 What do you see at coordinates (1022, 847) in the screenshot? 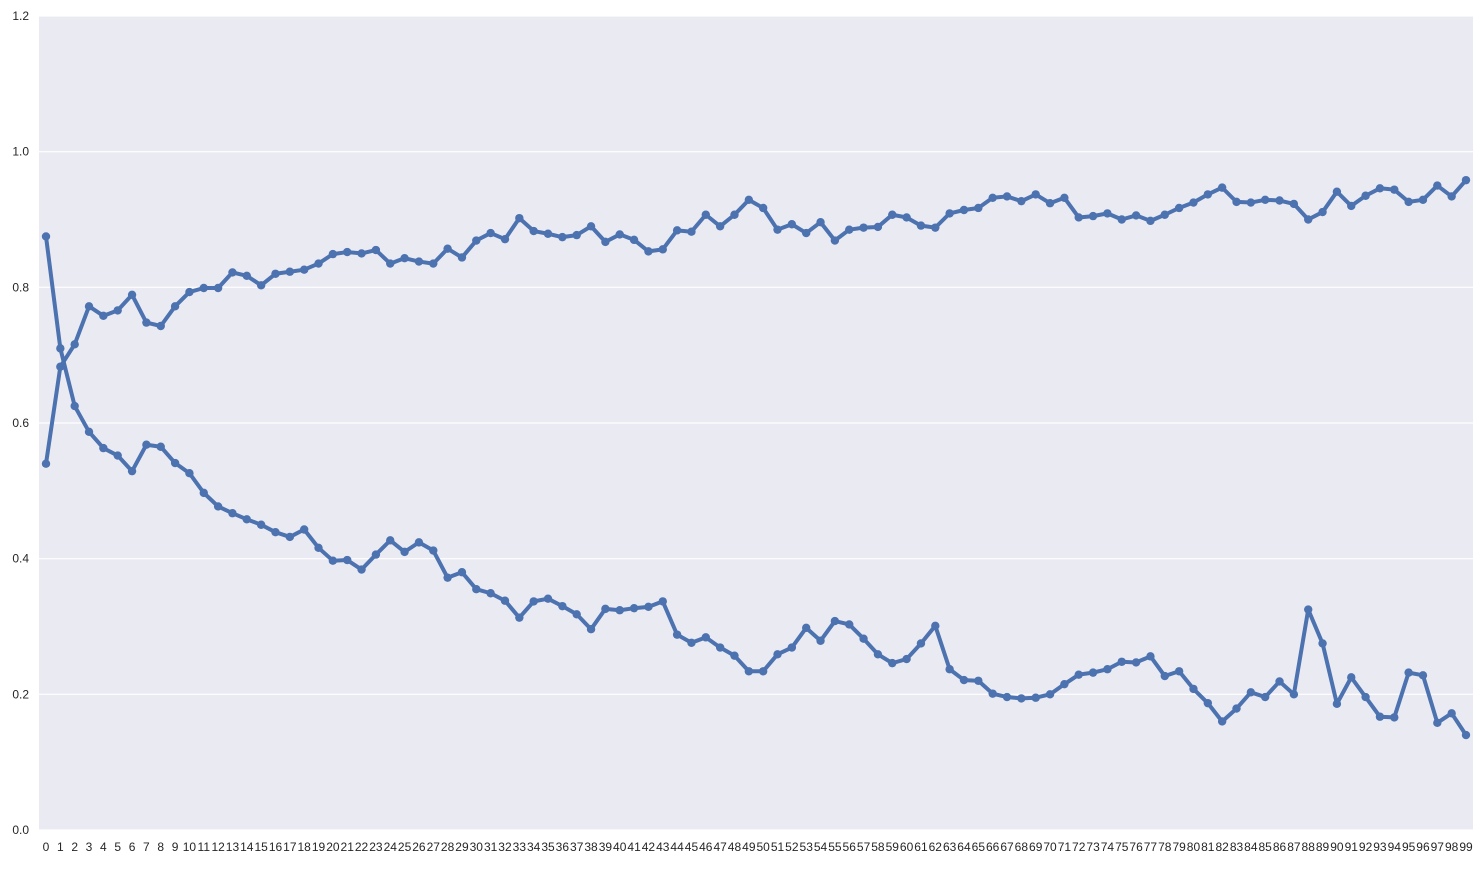
I see `x-tick-label: 68` at bounding box center [1022, 847].